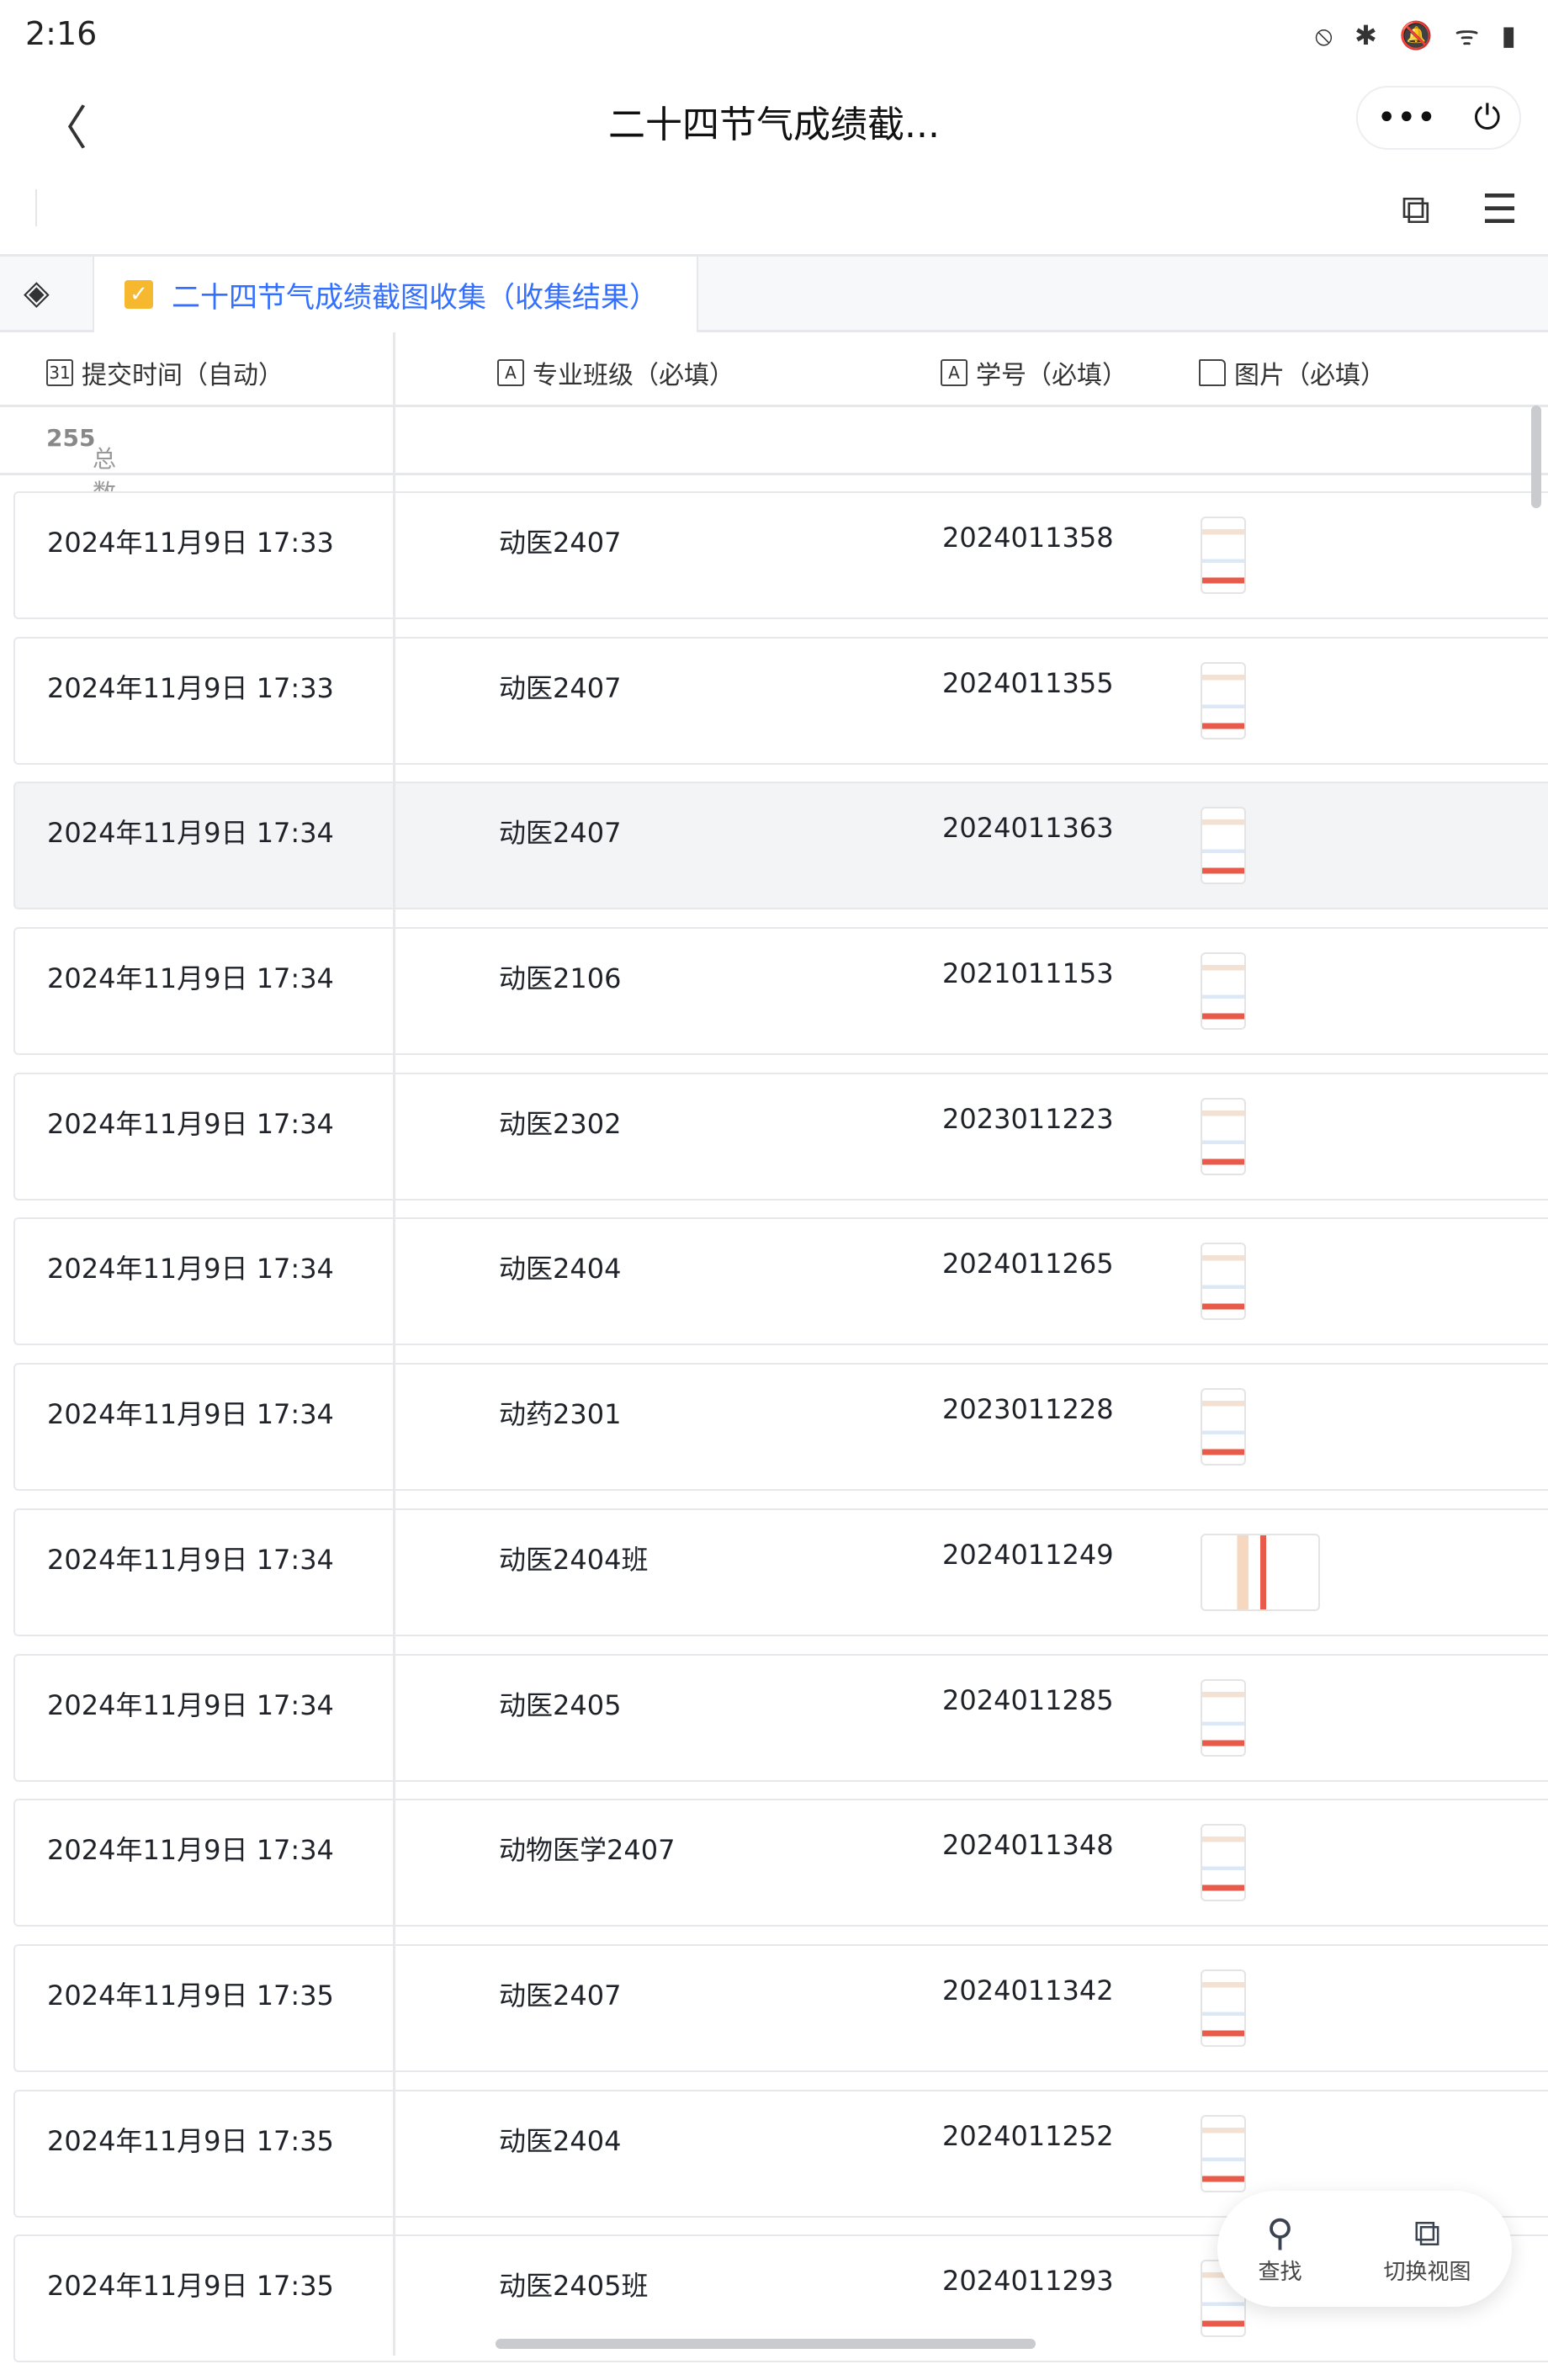 Image resolution: width=1548 pixels, height=2380 pixels. What do you see at coordinates (1028, 2135) in the screenshot?
I see `student-id-cell: 2024011252` at bounding box center [1028, 2135].